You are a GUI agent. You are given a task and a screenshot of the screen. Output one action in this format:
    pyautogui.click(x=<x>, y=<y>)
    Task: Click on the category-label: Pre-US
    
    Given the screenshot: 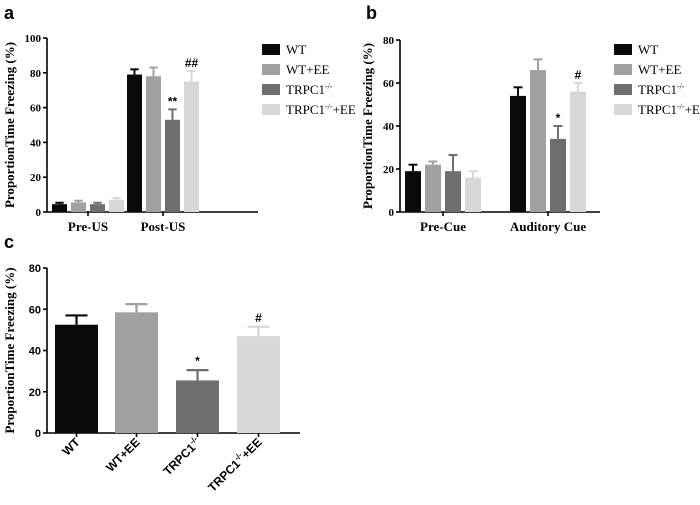 What is the action you would take?
    pyautogui.click(x=88, y=226)
    